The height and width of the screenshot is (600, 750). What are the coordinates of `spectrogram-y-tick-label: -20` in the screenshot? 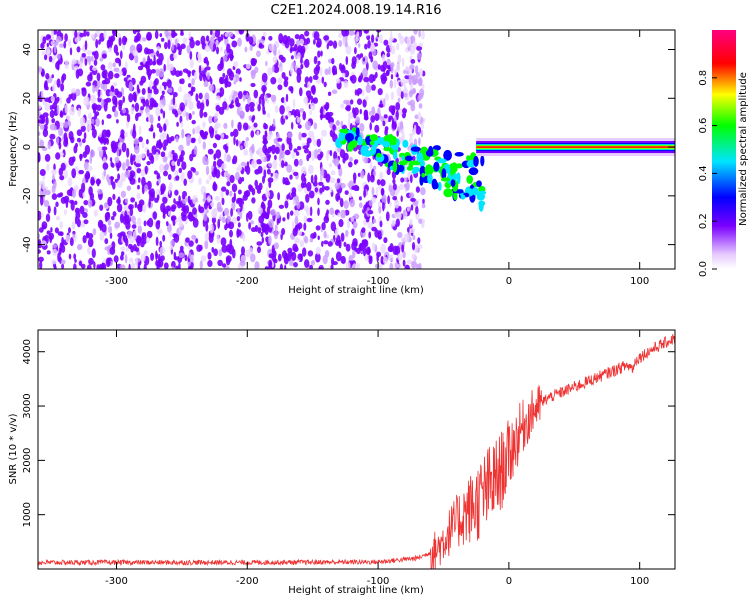 It's located at (27, 196).